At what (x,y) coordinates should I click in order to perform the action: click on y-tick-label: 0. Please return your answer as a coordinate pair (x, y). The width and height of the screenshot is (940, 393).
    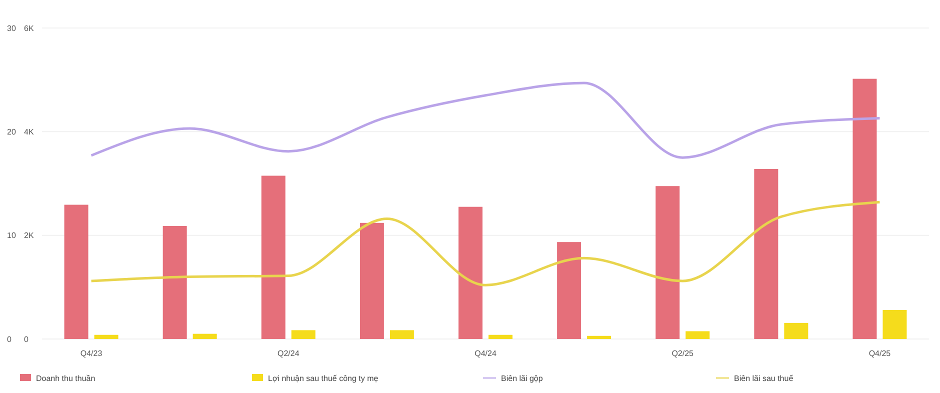
    Looking at the image, I should click on (26, 339).